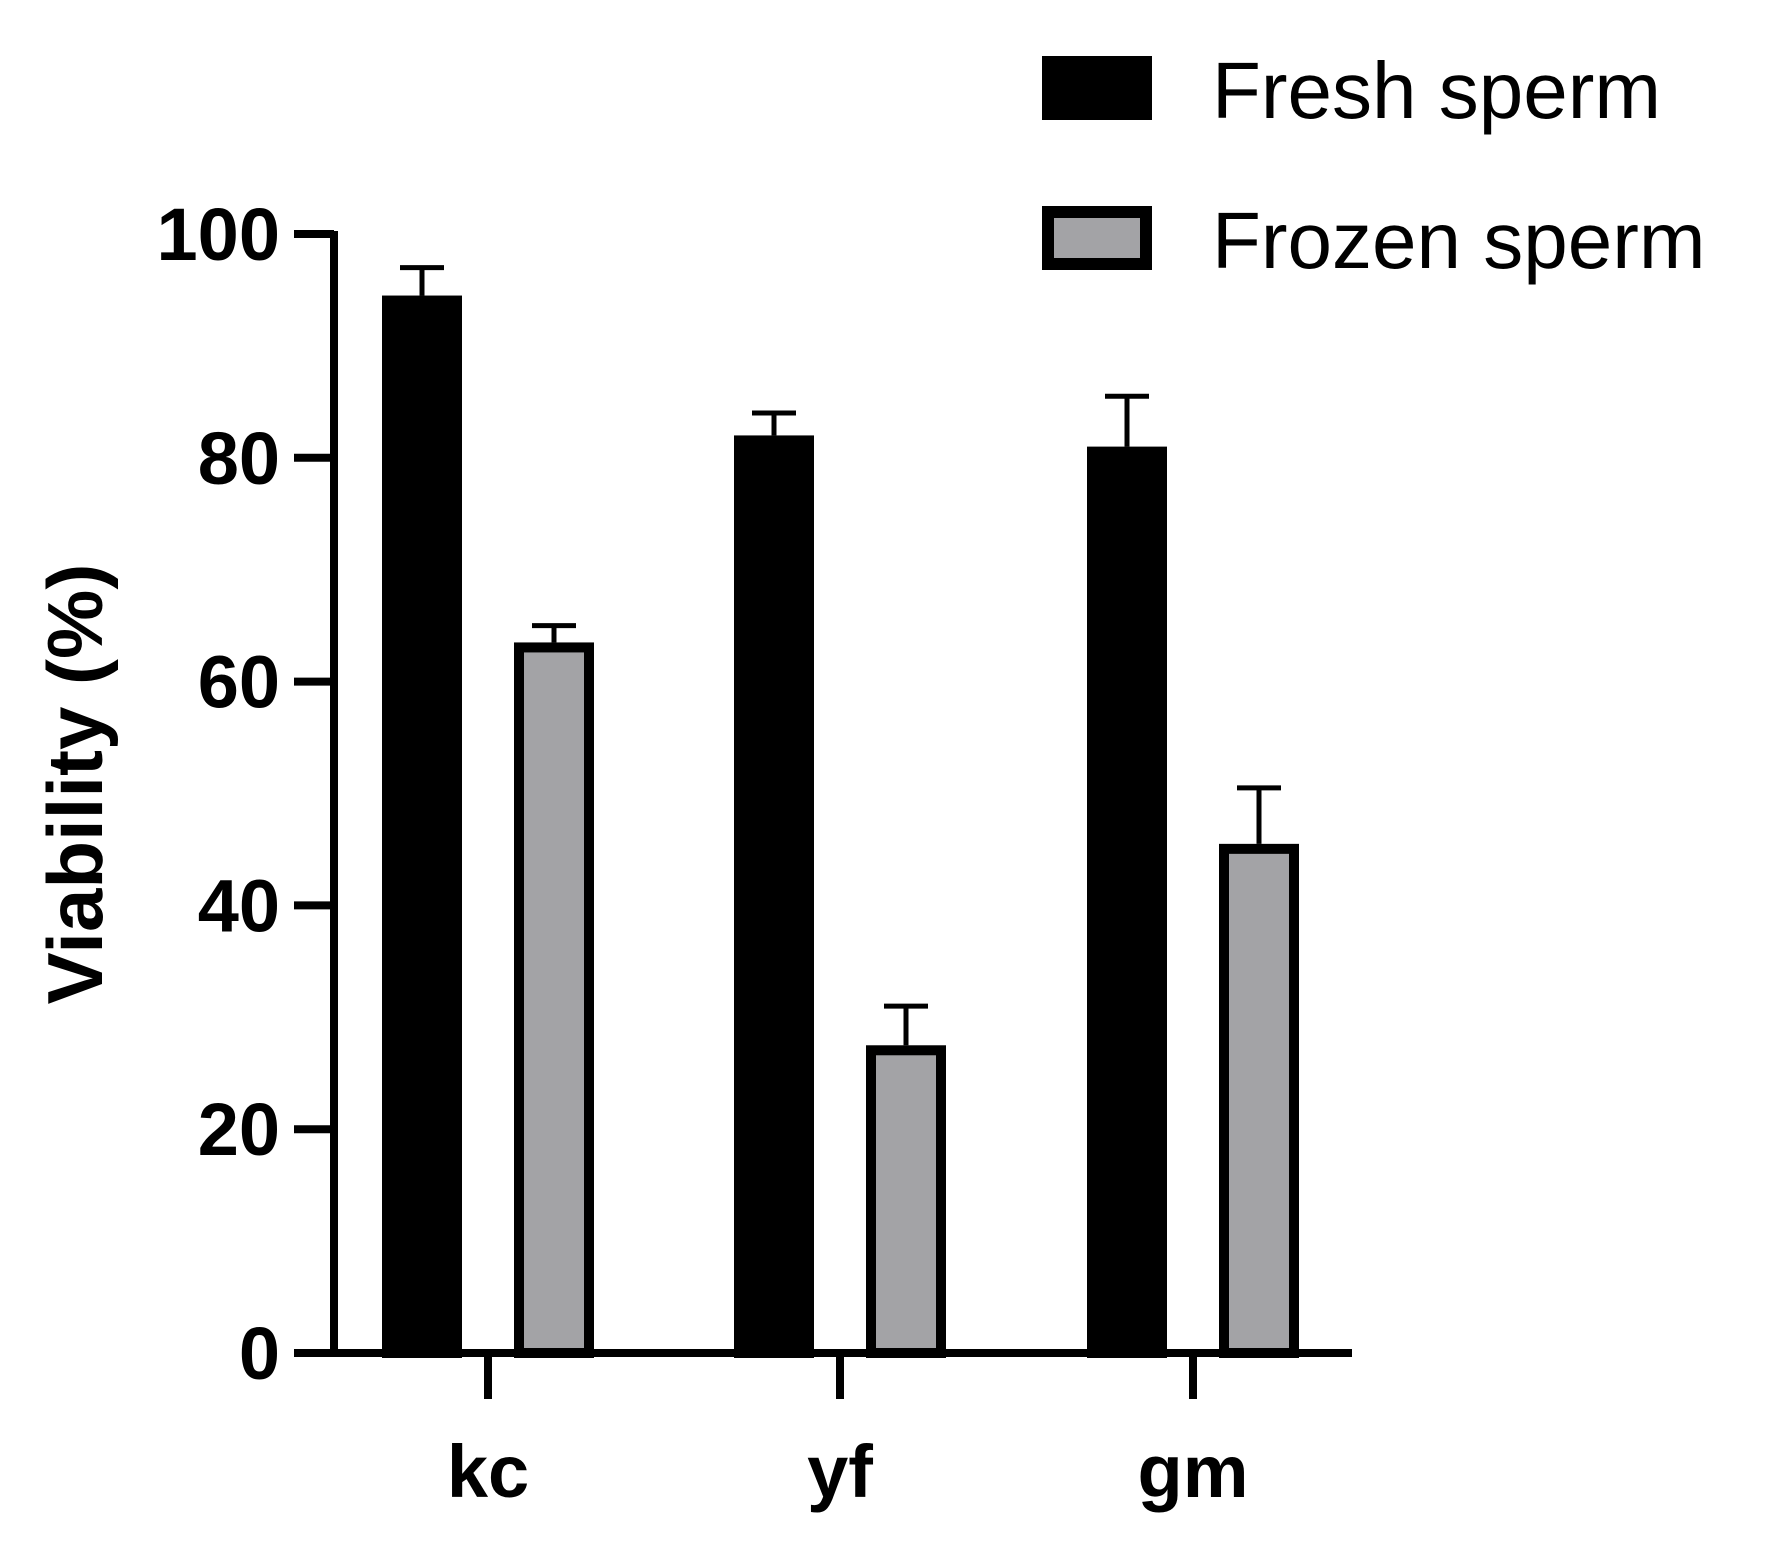 Image resolution: width=1765 pixels, height=1556 pixels. What do you see at coordinates (239, 905) in the screenshot?
I see `y-tick-label: 40` at bounding box center [239, 905].